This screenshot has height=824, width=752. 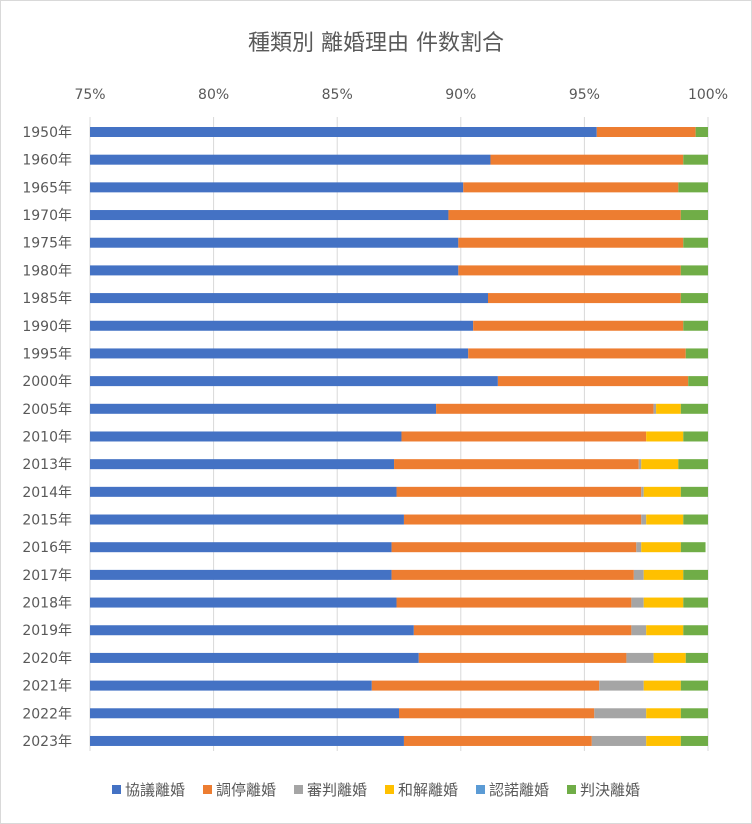 I want to click on y-category-label: 2023年, so click(x=47, y=742).